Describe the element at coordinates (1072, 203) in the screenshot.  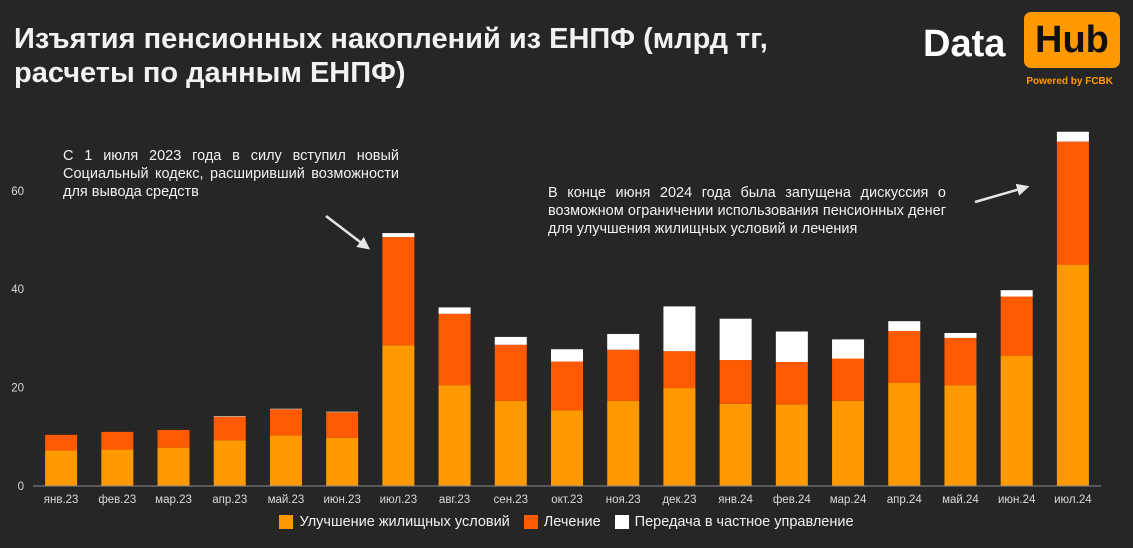
I see `bar-treatment-июл.24` at that location.